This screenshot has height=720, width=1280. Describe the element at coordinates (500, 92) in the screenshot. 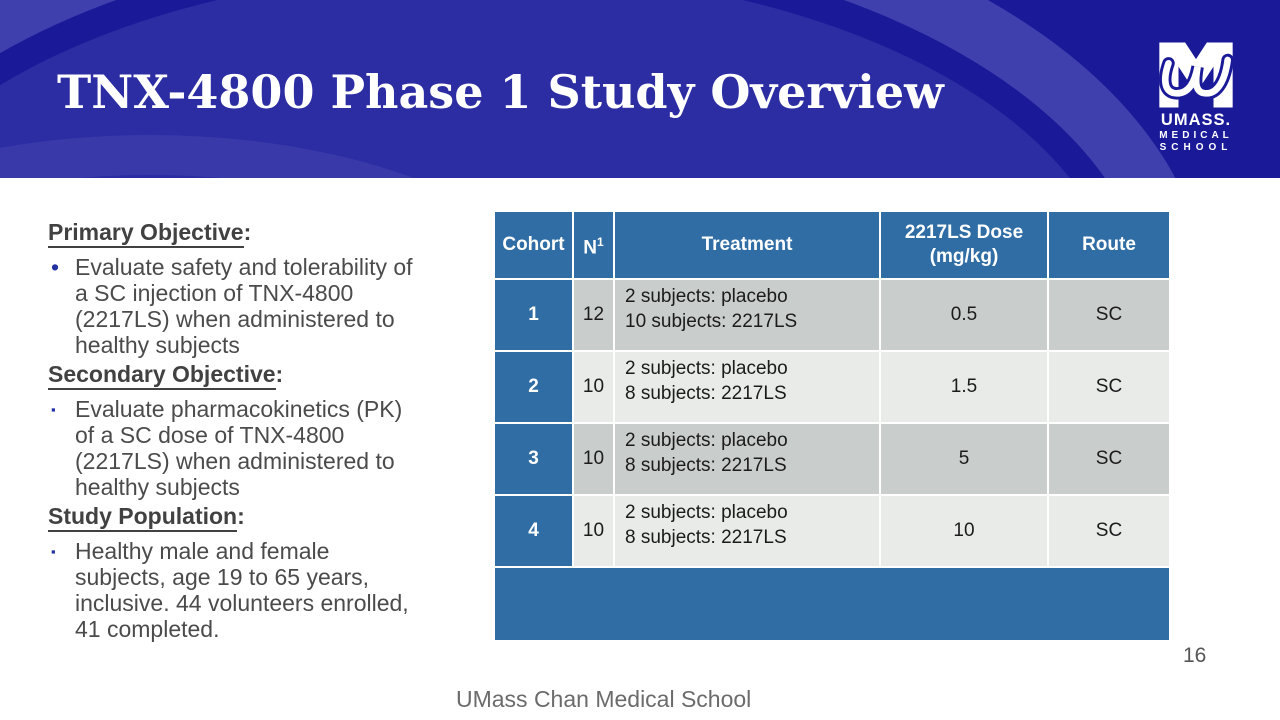

I see `slide-title: TNX-4800 Phase 1 Study Overview` at that location.